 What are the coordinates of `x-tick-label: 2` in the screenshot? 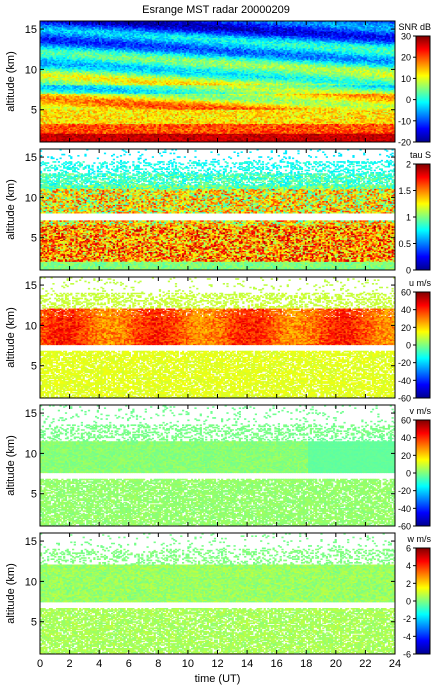 It's located at (70, 664).